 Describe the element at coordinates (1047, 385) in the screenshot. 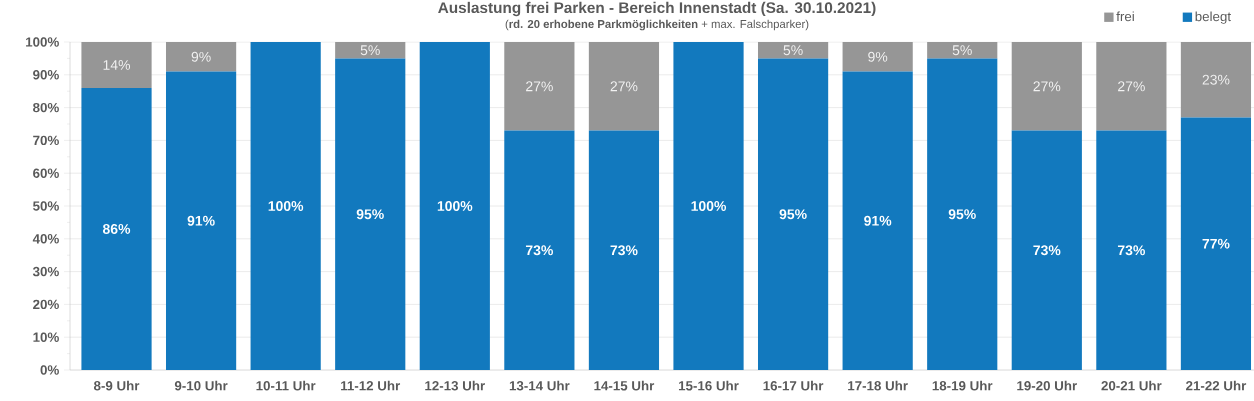

I see `x-tick-label: 19-20 Uhr` at that location.